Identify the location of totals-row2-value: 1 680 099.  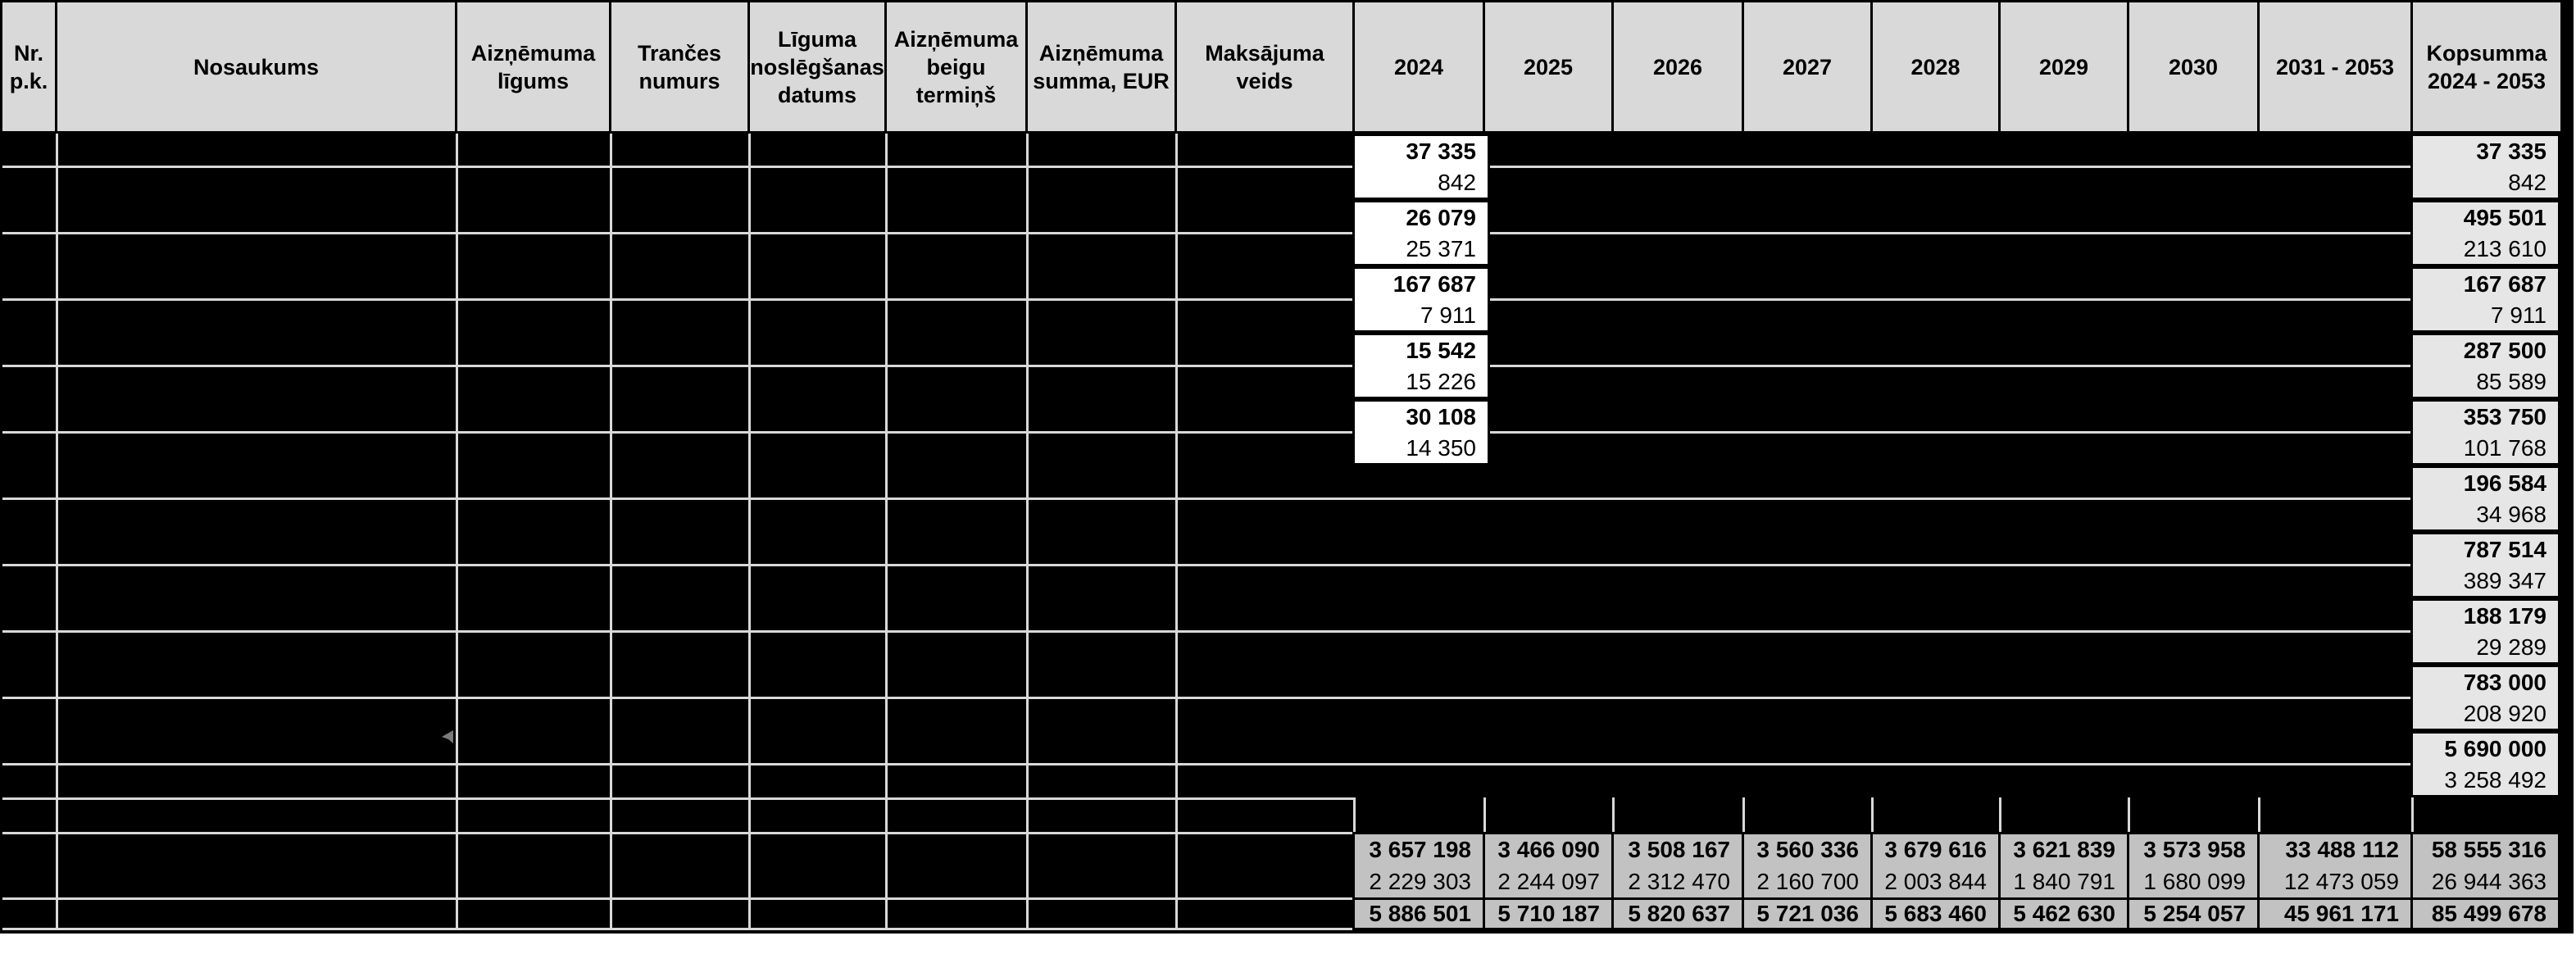
(2194, 881).